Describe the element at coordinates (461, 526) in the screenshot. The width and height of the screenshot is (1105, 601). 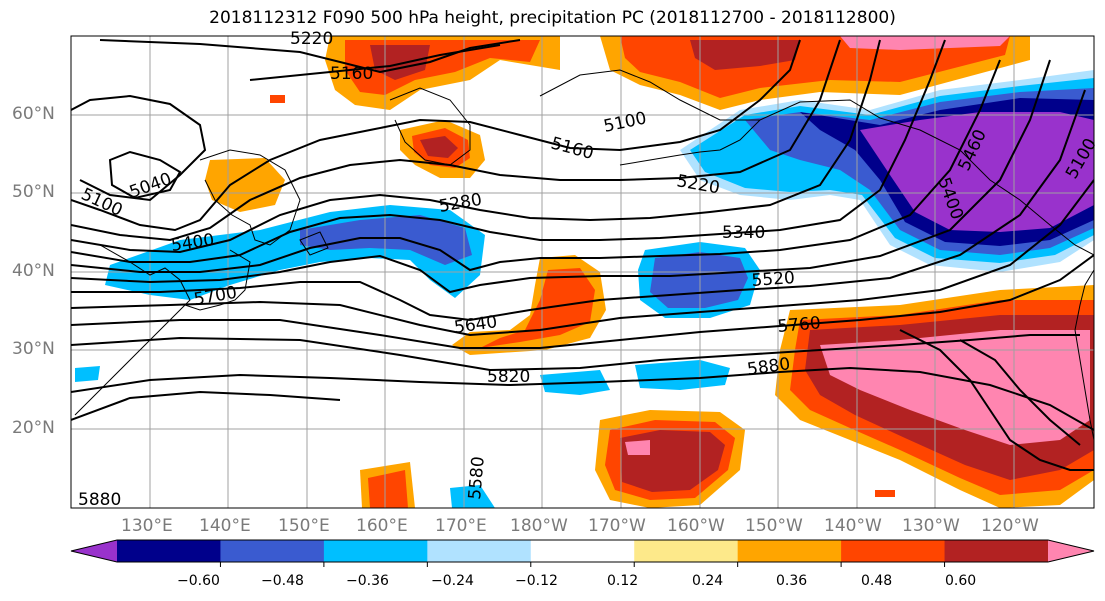
I see `lon-label: 170°E` at that location.